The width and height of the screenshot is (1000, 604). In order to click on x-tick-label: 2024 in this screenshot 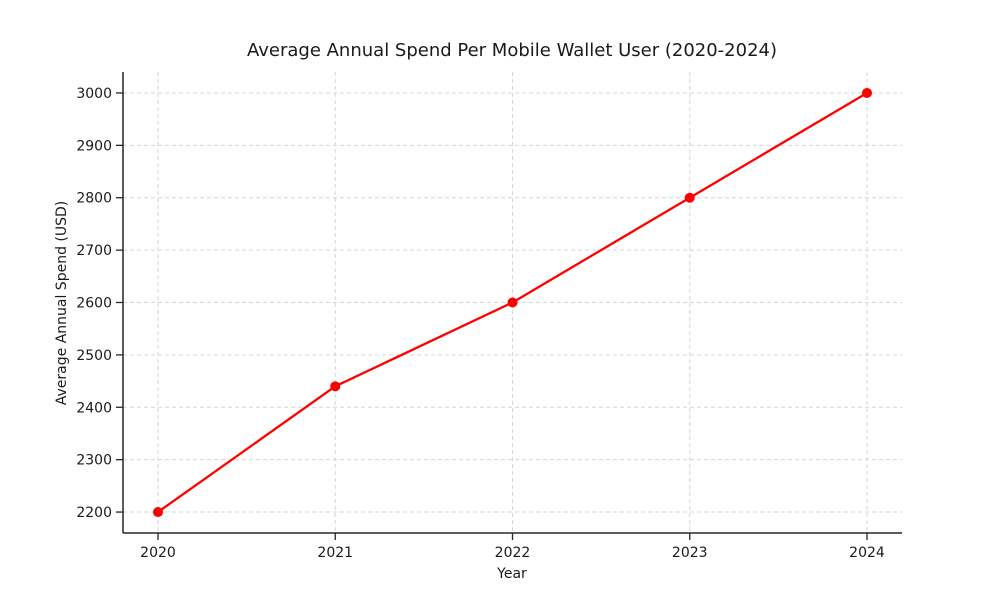, I will do `click(867, 553)`.